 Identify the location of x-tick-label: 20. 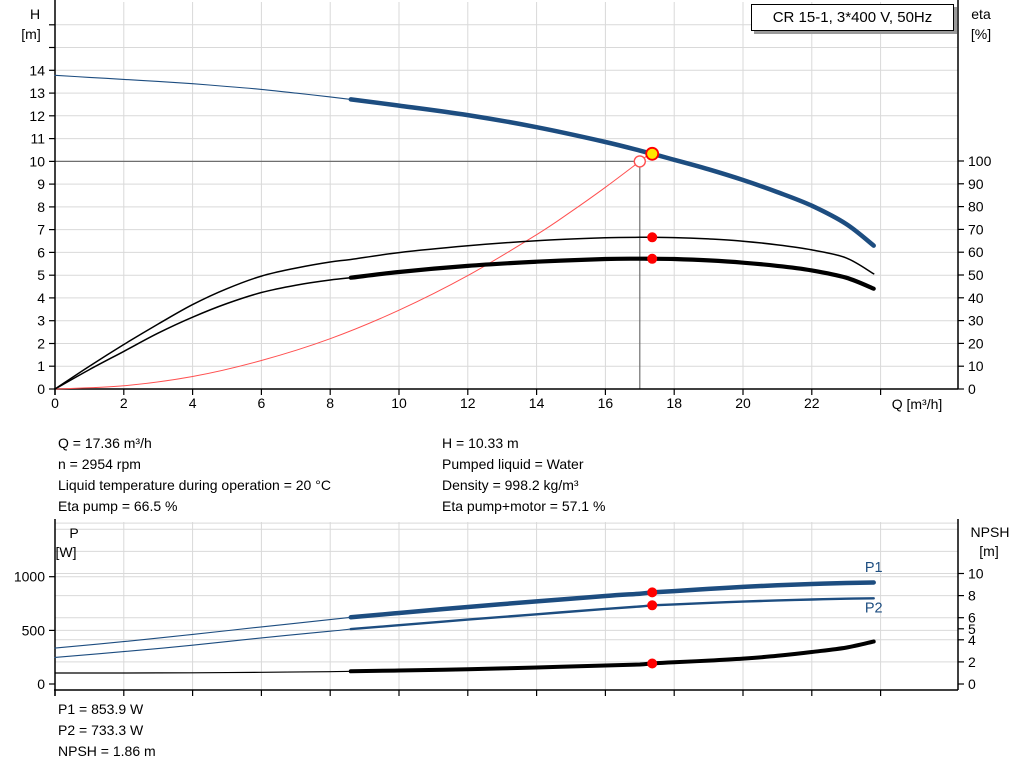
(743, 403).